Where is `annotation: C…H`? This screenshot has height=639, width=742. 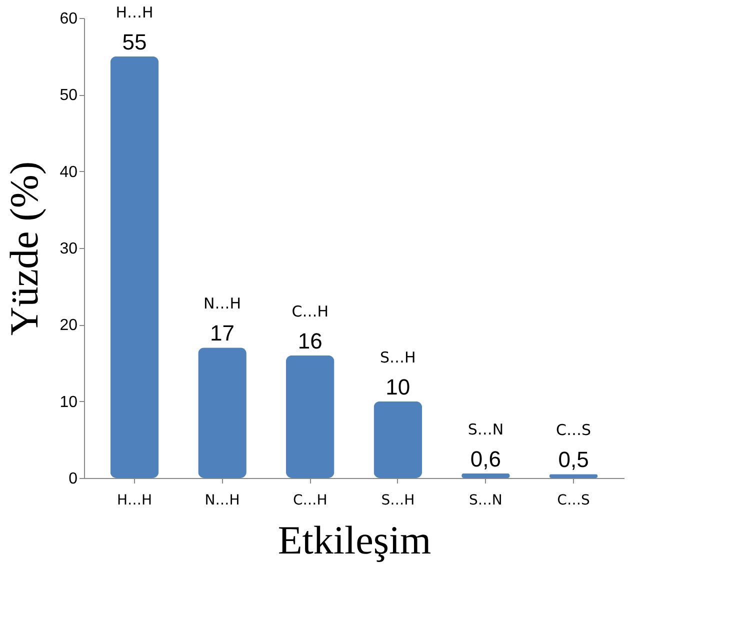 annotation: C…H is located at coordinates (310, 311).